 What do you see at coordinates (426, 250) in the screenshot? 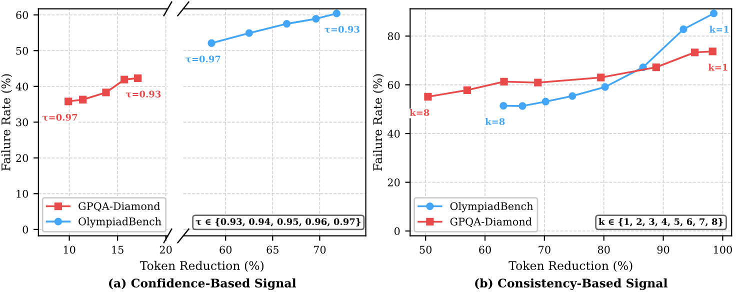
I see `x-tick-label: 50` at bounding box center [426, 250].